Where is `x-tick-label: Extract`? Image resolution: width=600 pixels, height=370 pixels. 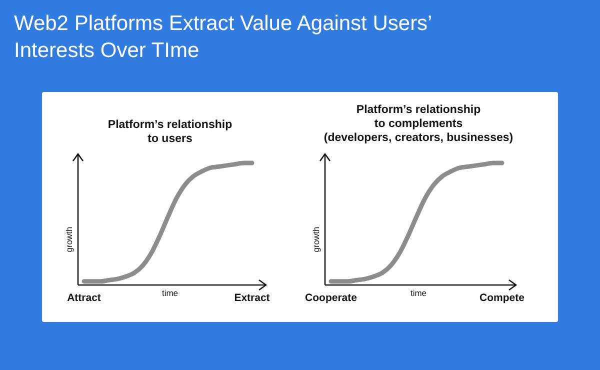
x-tick-label: Extract is located at coordinates (252, 298).